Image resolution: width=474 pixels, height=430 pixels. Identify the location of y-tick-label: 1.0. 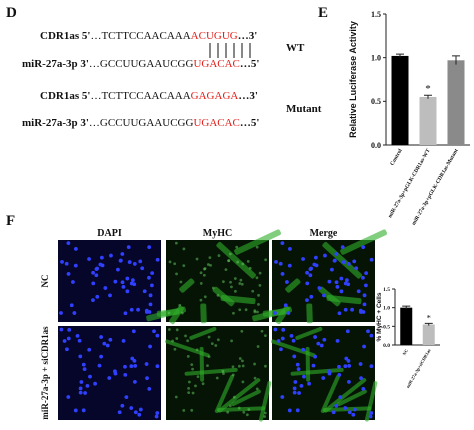
(386, 309).